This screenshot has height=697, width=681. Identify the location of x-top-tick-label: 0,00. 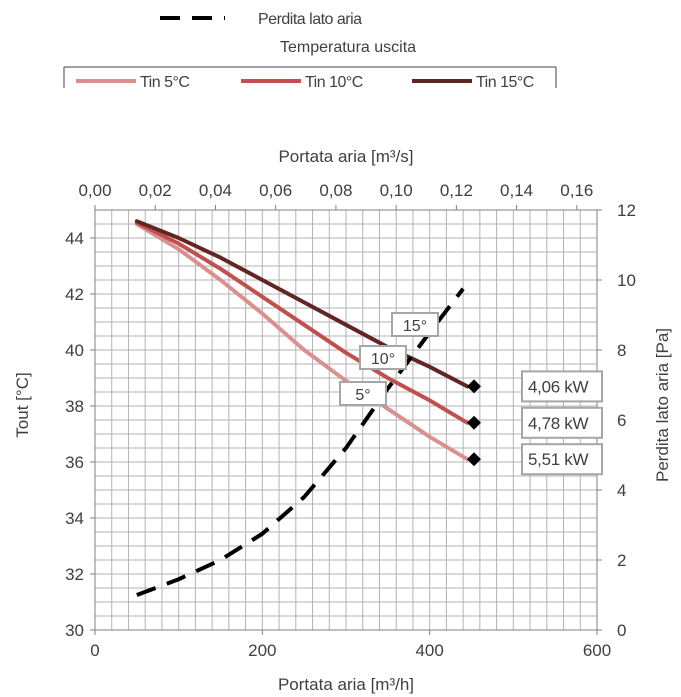
(94, 190).